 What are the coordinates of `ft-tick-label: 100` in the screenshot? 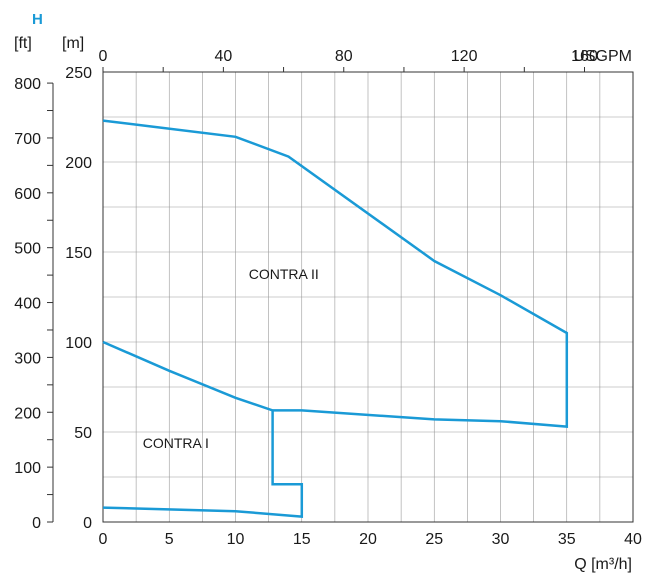 It's located at (27, 468).